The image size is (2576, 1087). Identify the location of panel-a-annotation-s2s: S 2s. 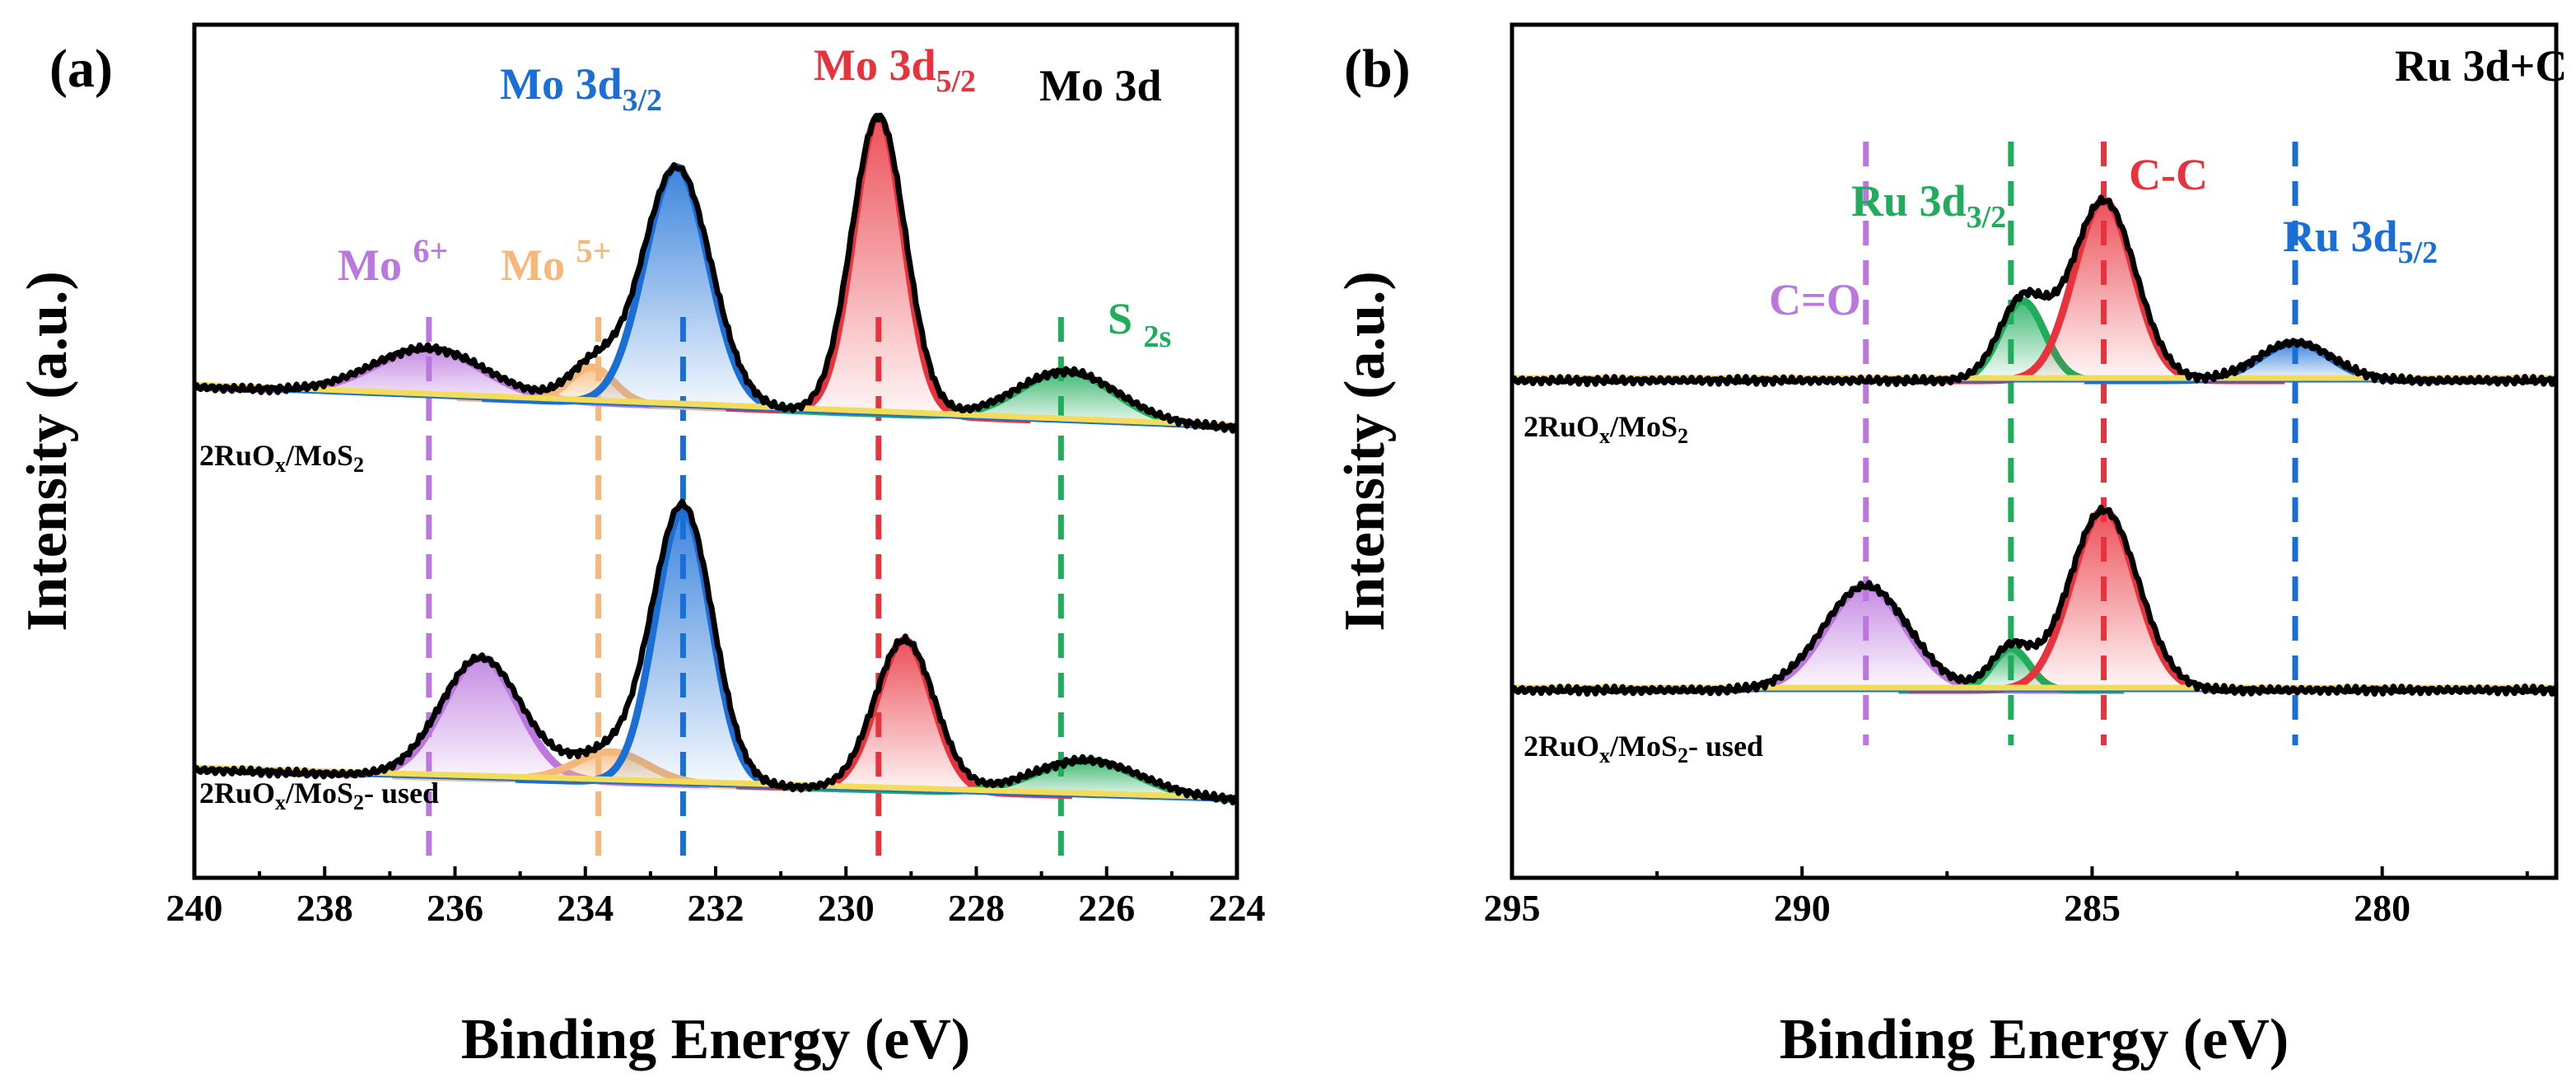
(1139, 324).